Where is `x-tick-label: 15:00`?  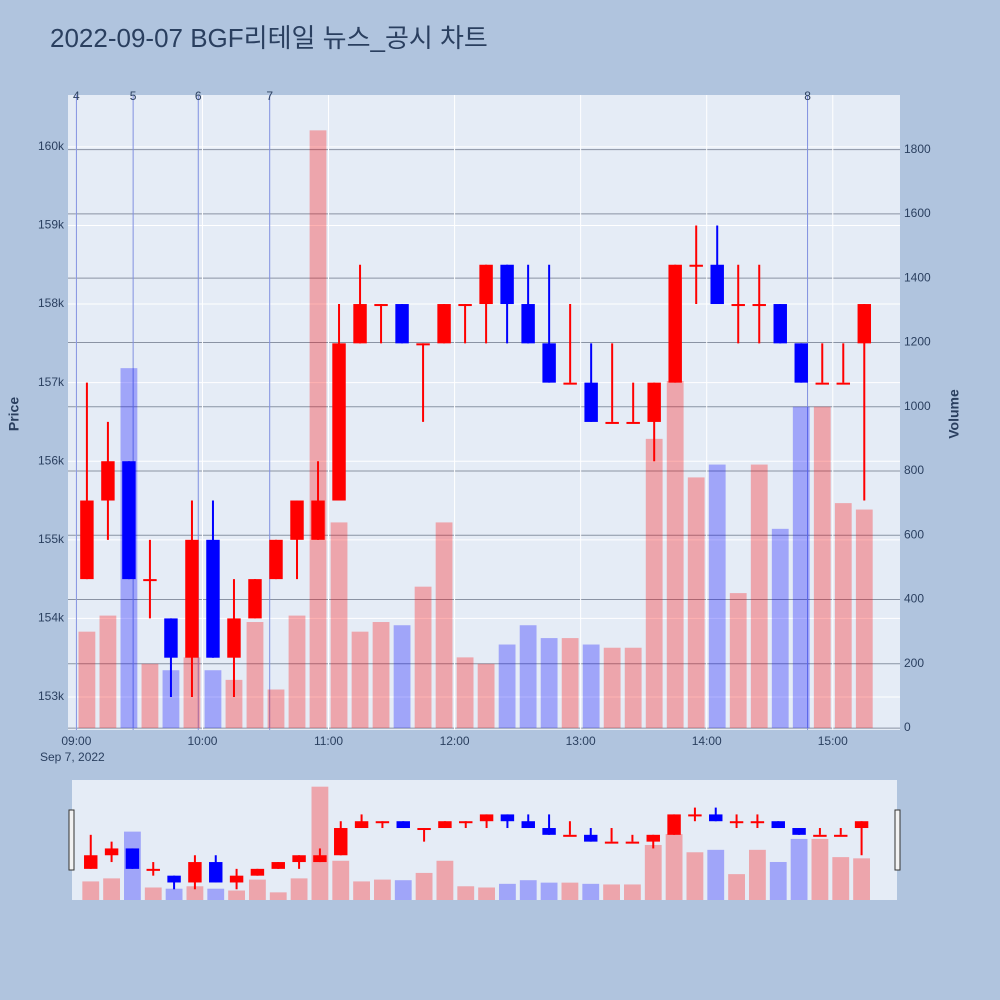 x-tick-label: 15:00 is located at coordinates (833, 741).